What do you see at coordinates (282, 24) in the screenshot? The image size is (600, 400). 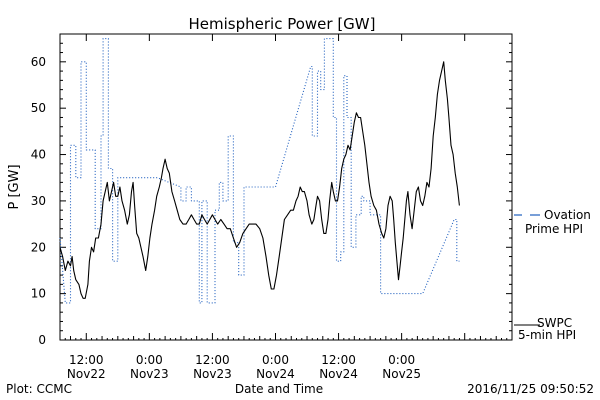 I see `chart-title: Hemispheric Power [GW]` at bounding box center [282, 24].